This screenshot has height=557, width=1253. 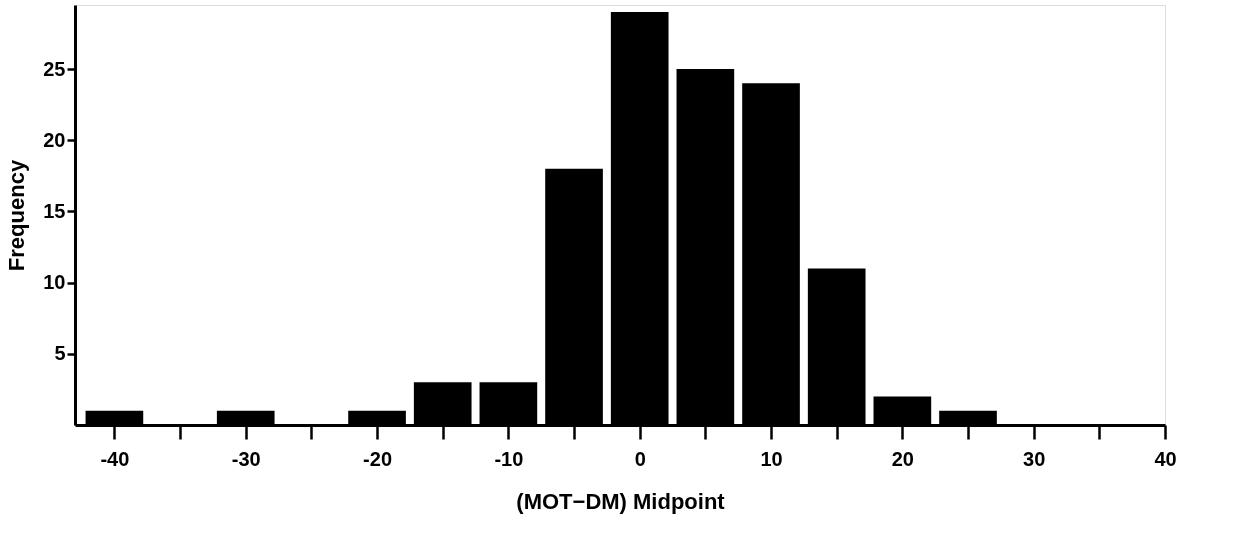 What do you see at coordinates (246, 458) in the screenshot?
I see `x-tick-label: -30` at bounding box center [246, 458].